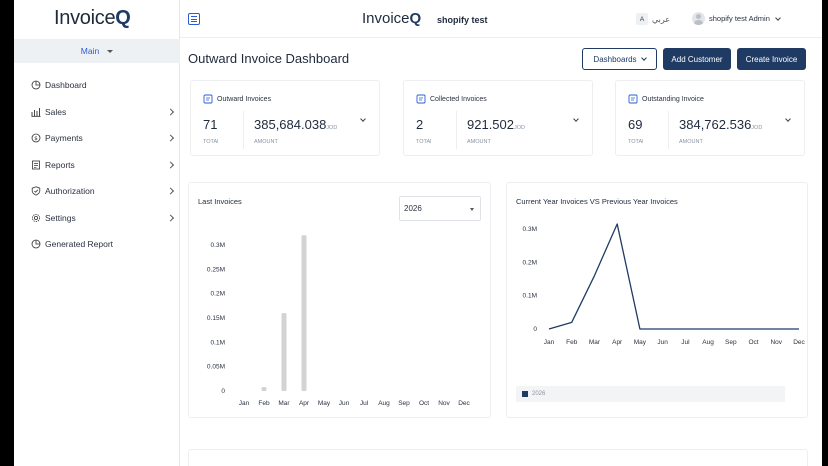 This screenshot has height=466, width=828. I want to click on language-icon: A, so click(642, 19).